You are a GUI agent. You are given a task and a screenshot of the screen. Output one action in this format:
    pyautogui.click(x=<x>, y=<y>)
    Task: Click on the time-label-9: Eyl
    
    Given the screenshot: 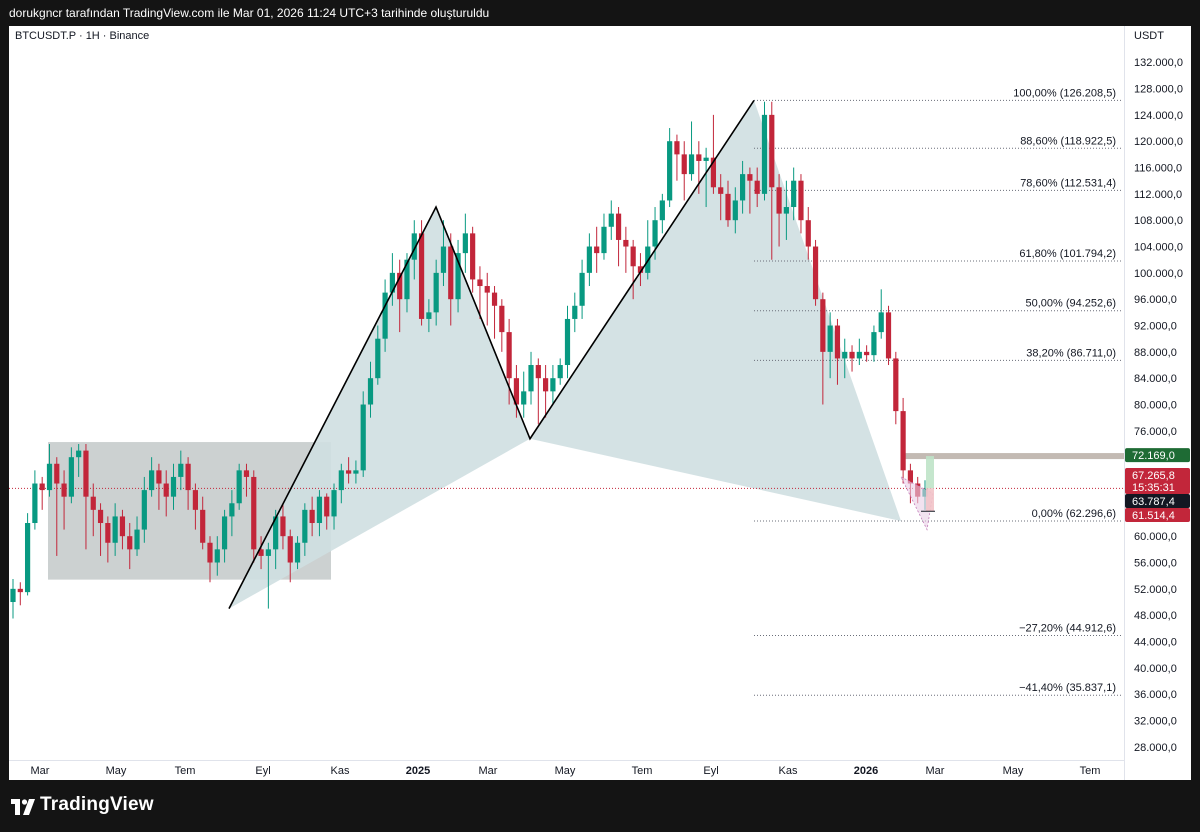 What is the action you would take?
    pyautogui.click(x=710, y=771)
    